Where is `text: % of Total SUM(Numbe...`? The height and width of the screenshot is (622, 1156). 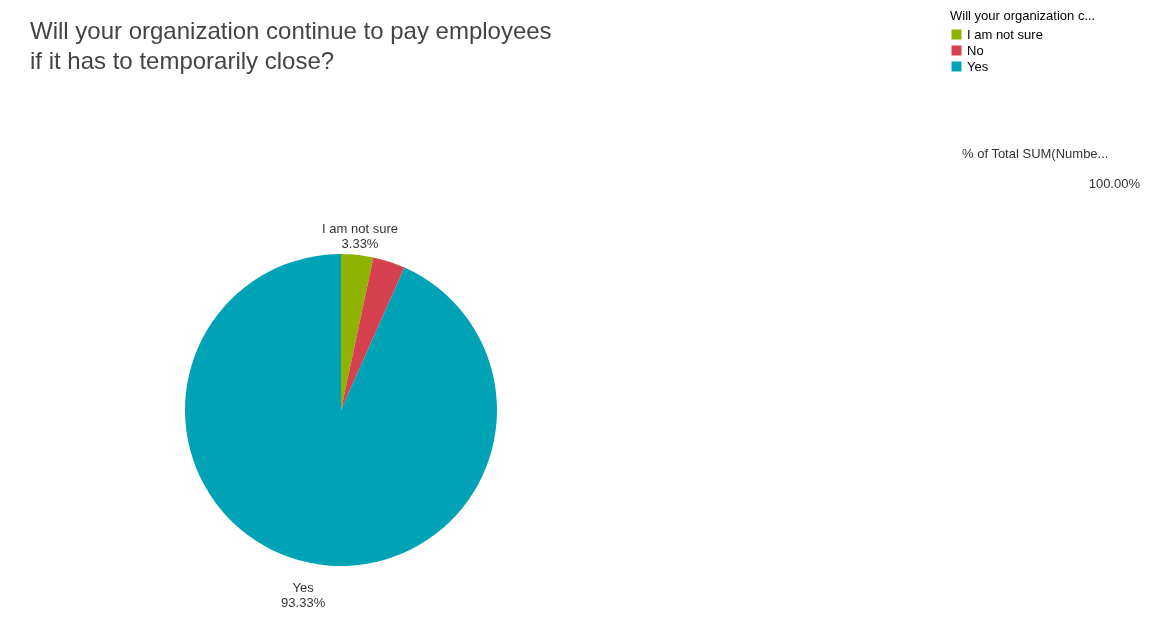
text: % of Total SUM(Numbe... is located at coordinates (1035, 153).